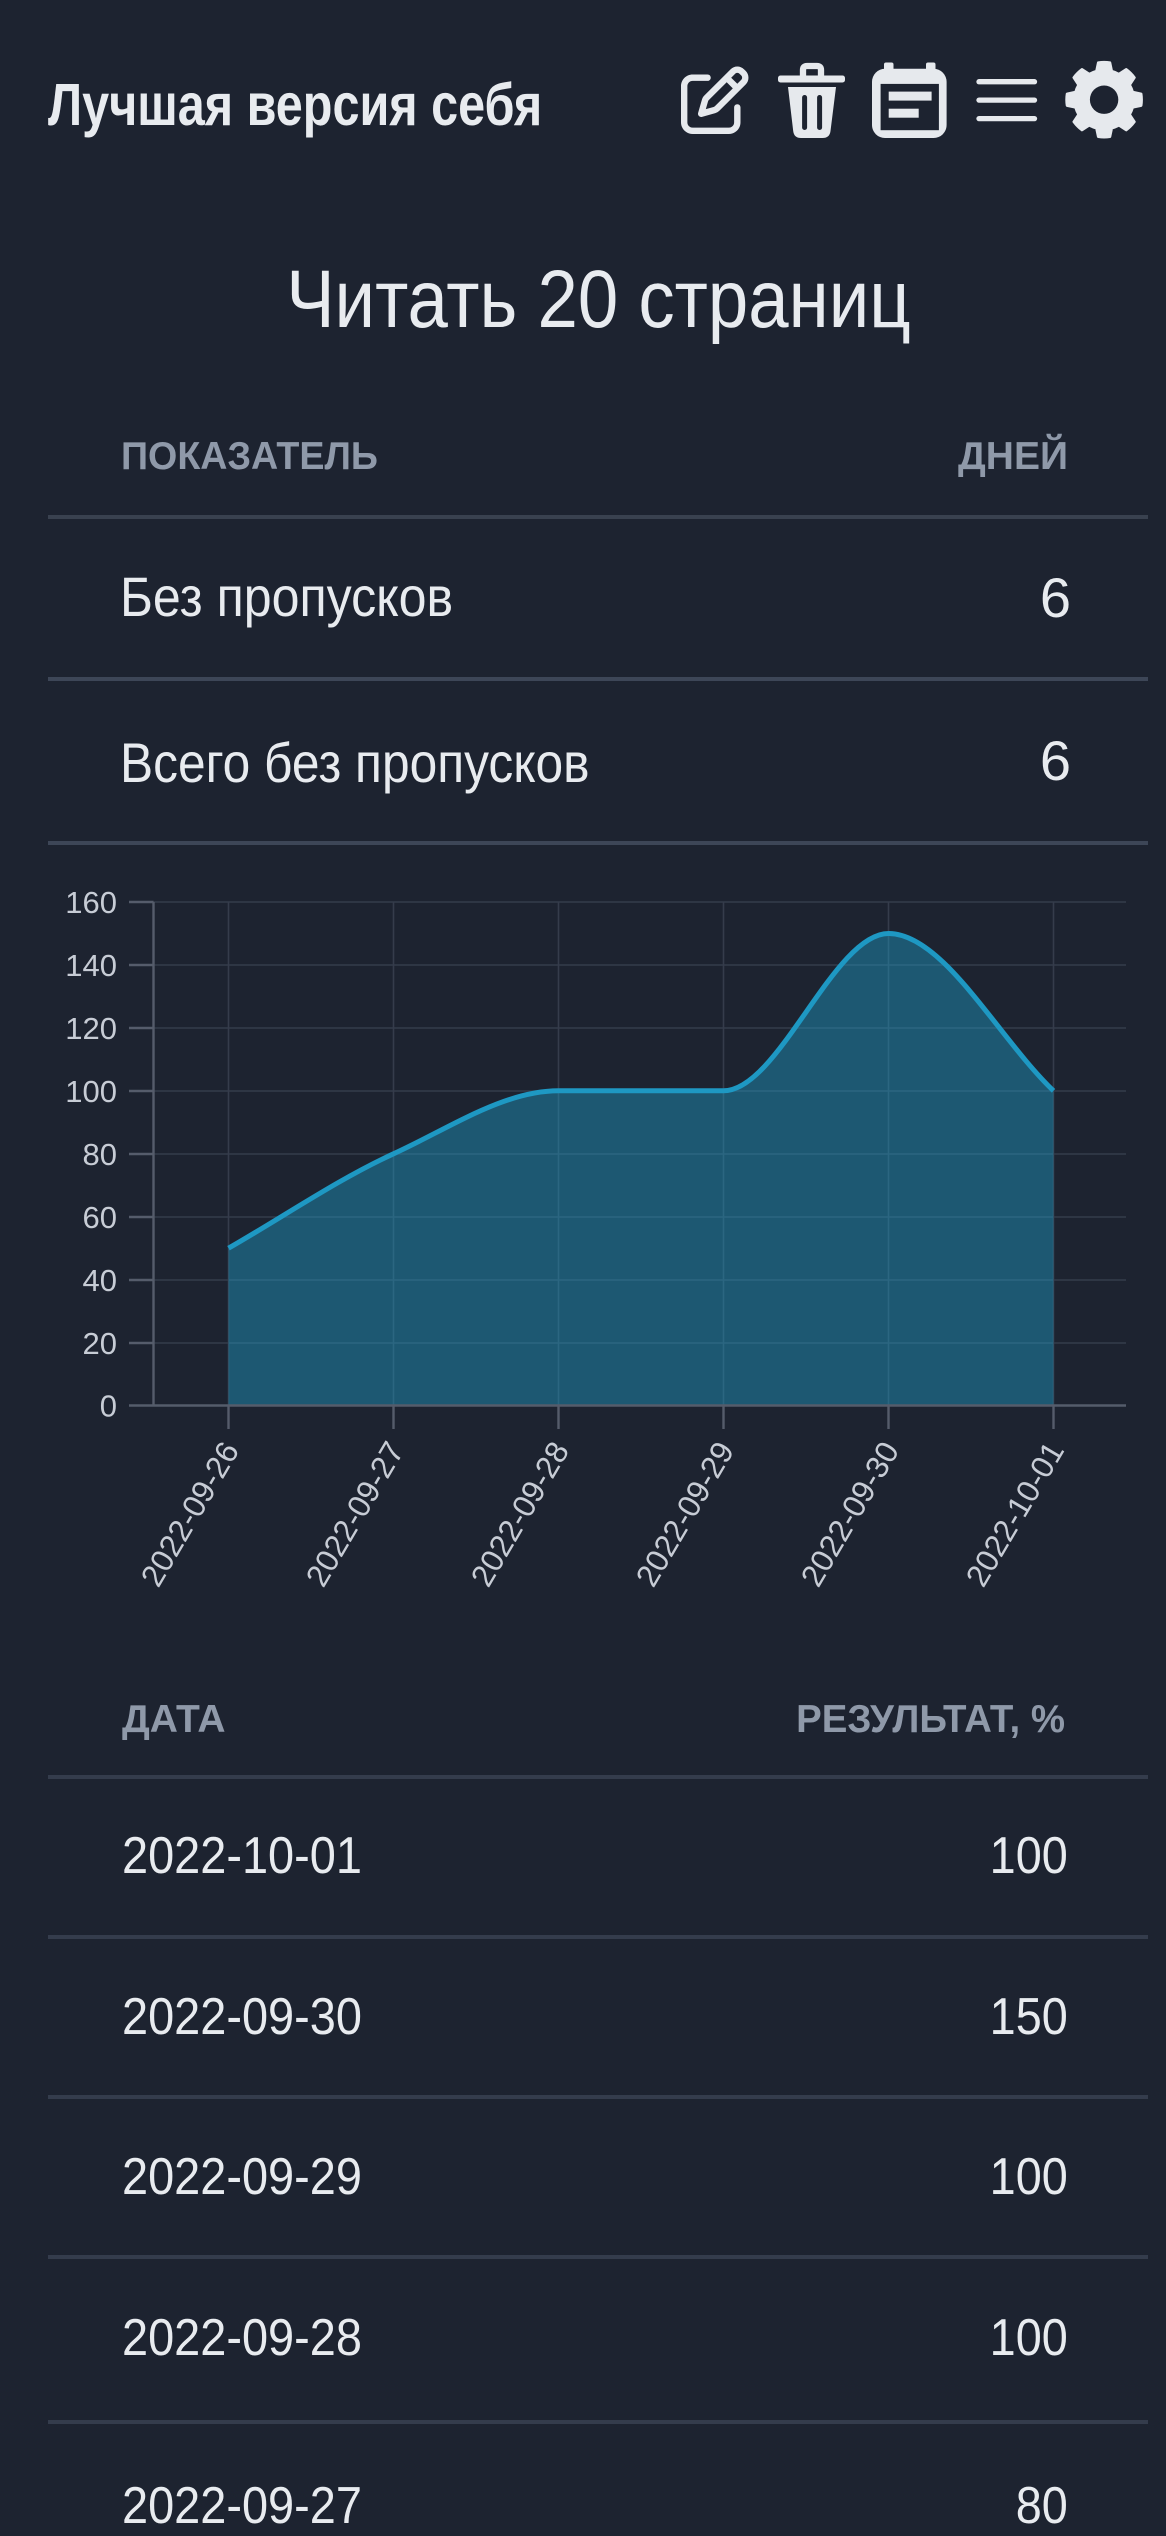 This screenshot has height=2536, width=1166. Describe the element at coordinates (519, 1513) in the screenshot. I see `svg-text: 2022-09-28` at that location.